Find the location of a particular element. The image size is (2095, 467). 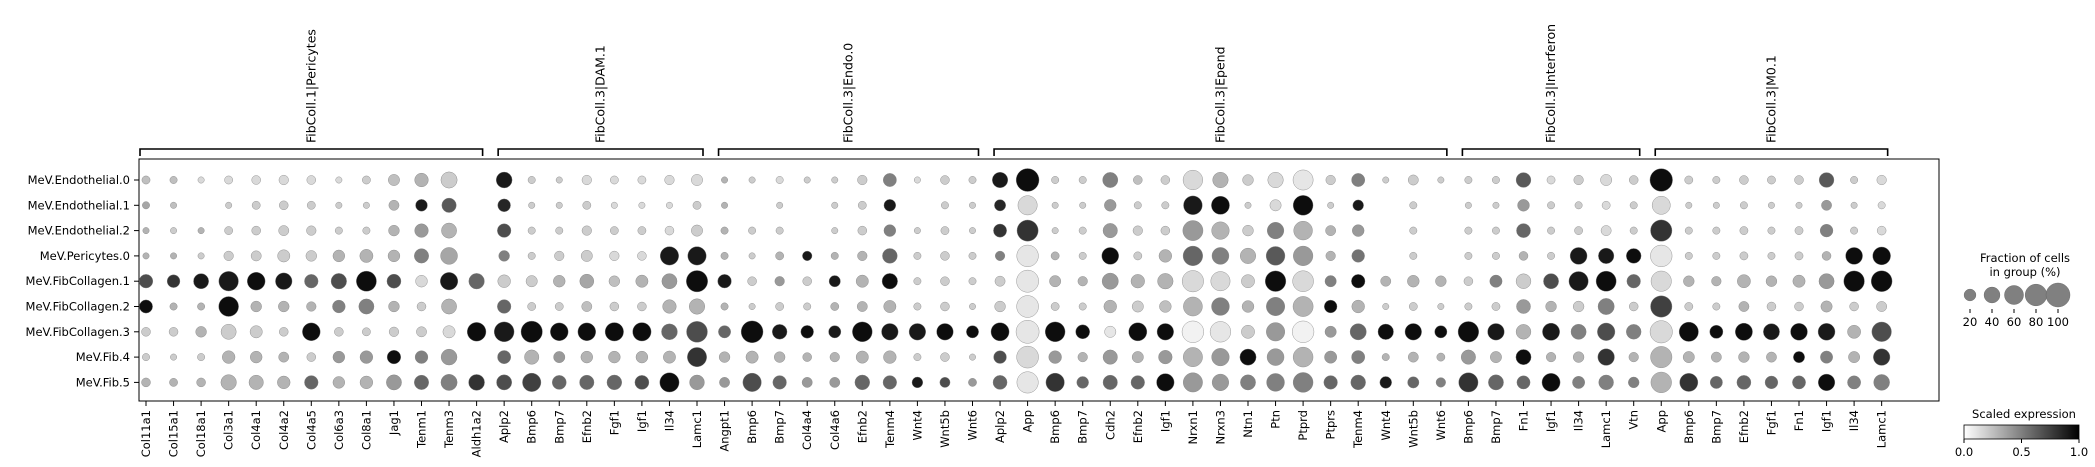

gene-label: Col11a1 is located at coordinates (146, 433).